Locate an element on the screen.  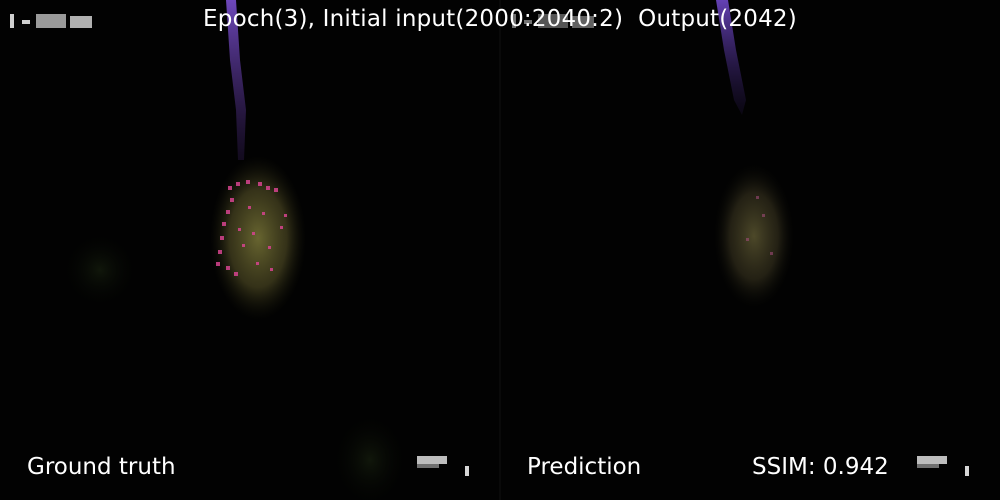
pixelated-scale-left is located at coordinates (445, 466).